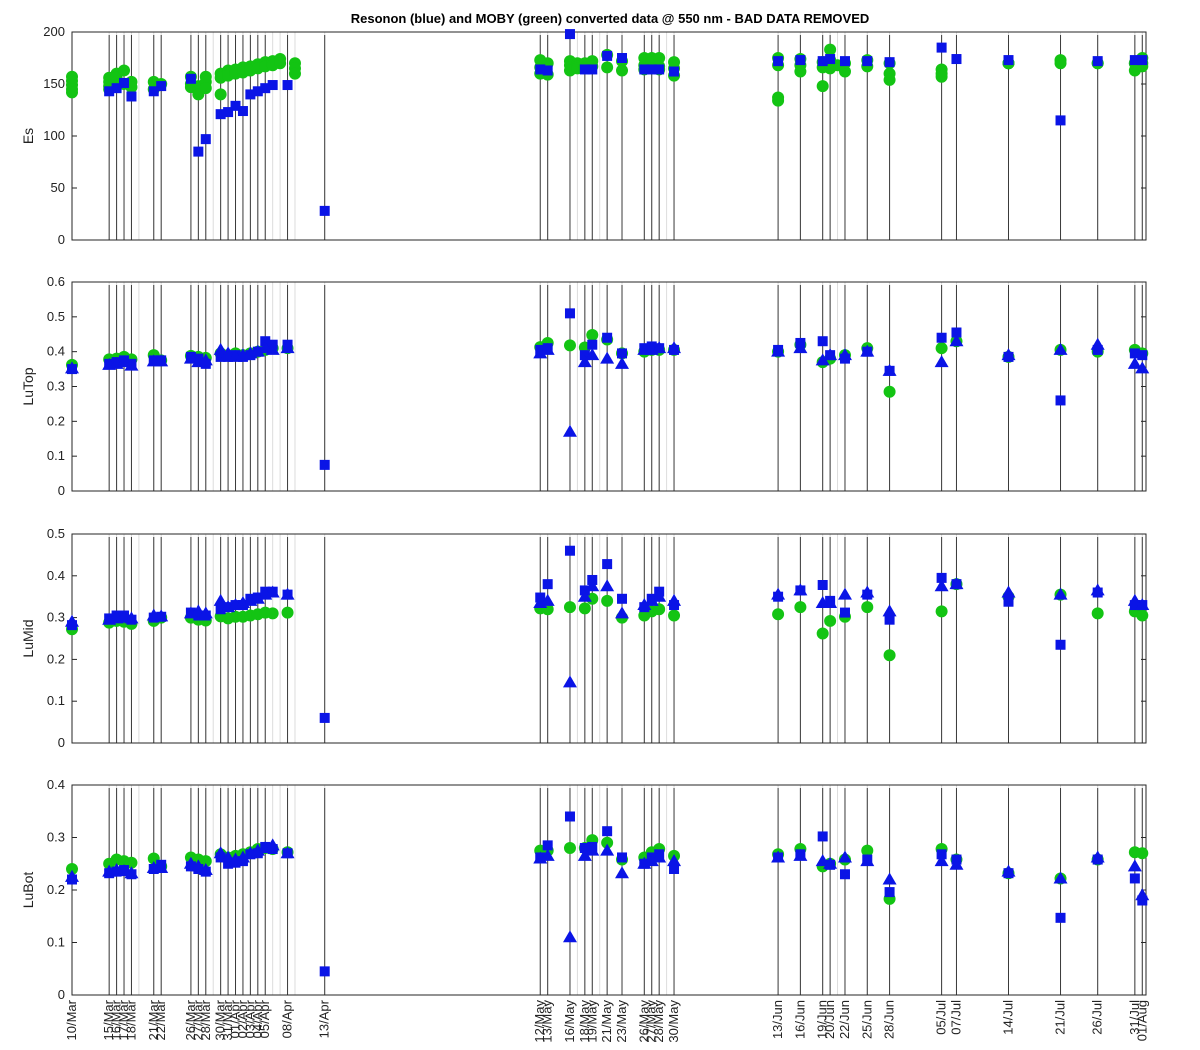  I want to click on x-tick-label: 13/May, so click(547, 1021).